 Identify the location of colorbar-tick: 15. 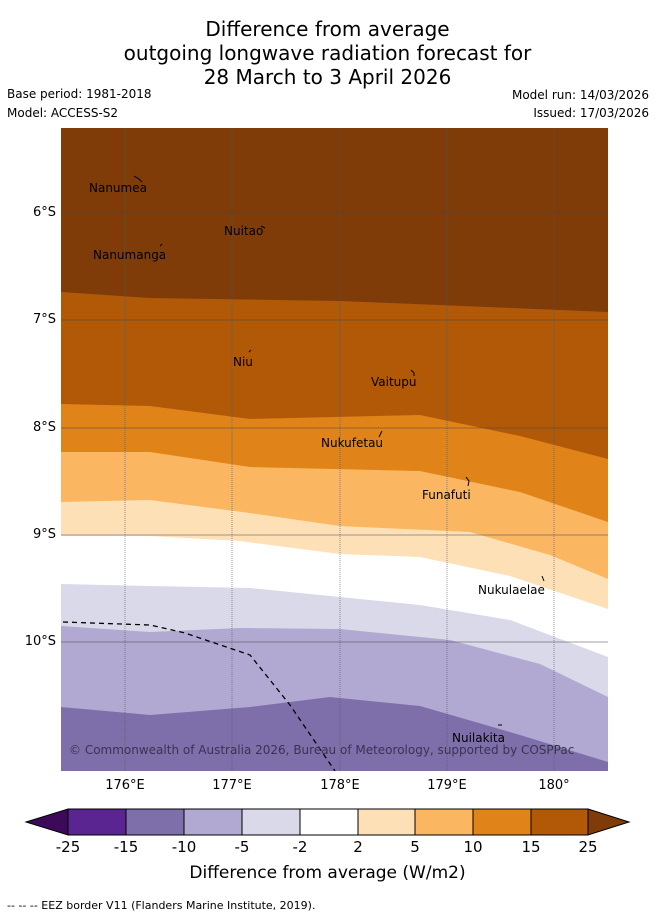
(531, 847).